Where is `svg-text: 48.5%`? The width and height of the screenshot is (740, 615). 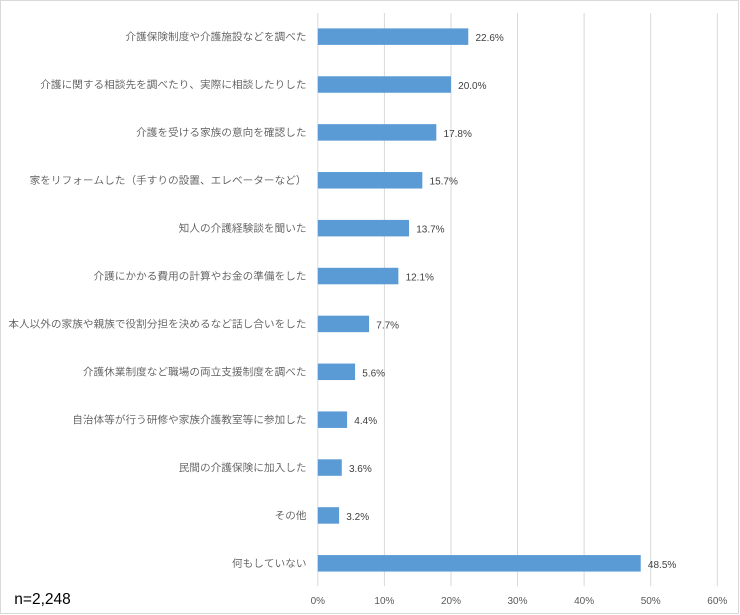 svg-text: 48.5% is located at coordinates (662, 565).